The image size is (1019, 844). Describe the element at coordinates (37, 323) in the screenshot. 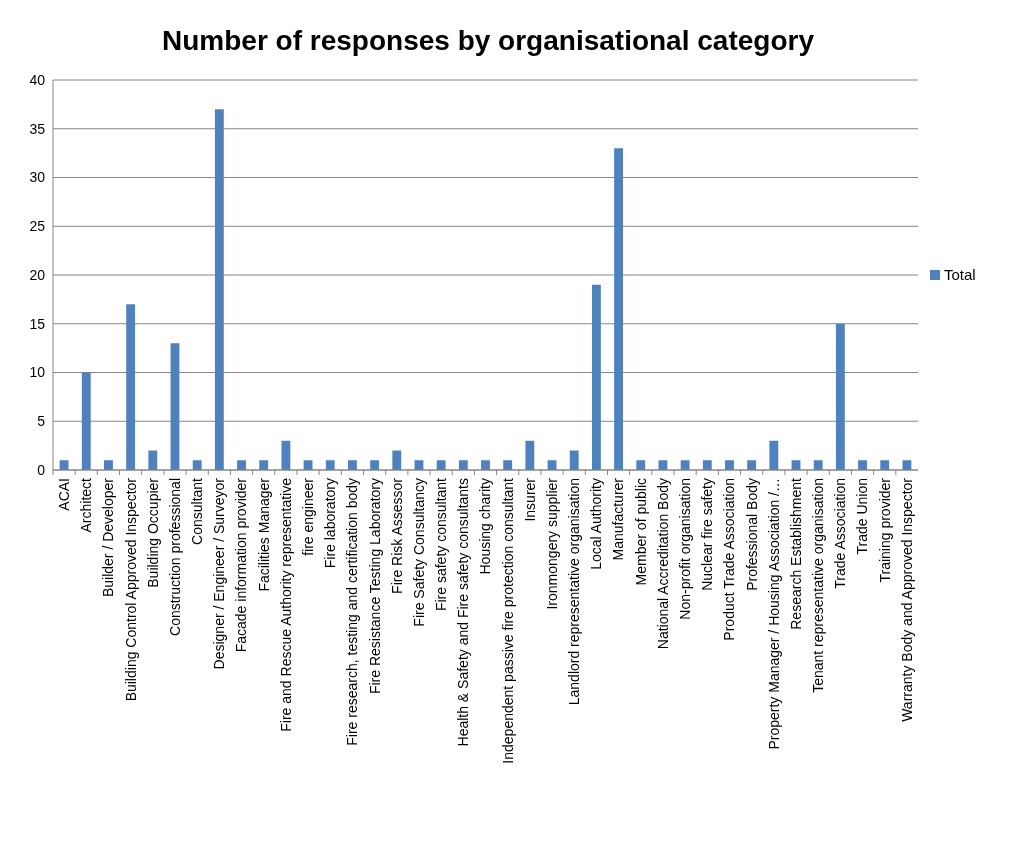

I see `y-tick-label: 15` at that location.